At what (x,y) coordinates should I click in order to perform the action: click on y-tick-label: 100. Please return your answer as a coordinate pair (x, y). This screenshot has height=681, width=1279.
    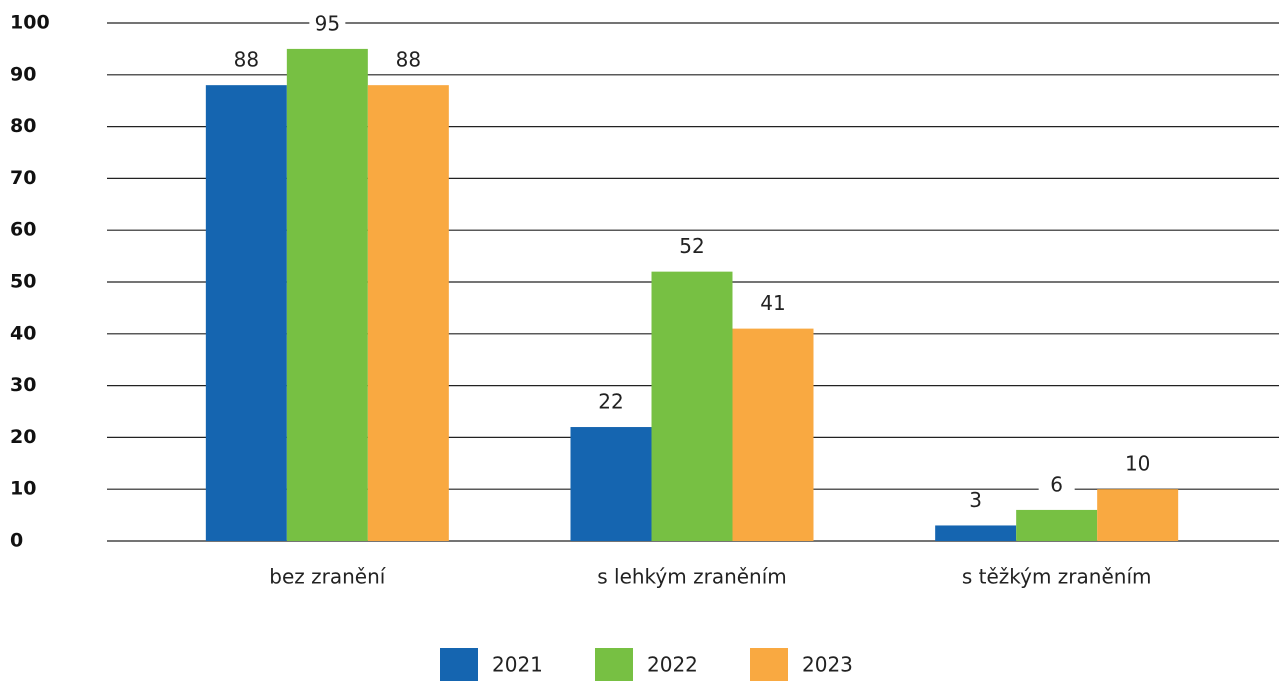
    Looking at the image, I should click on (30, 23).